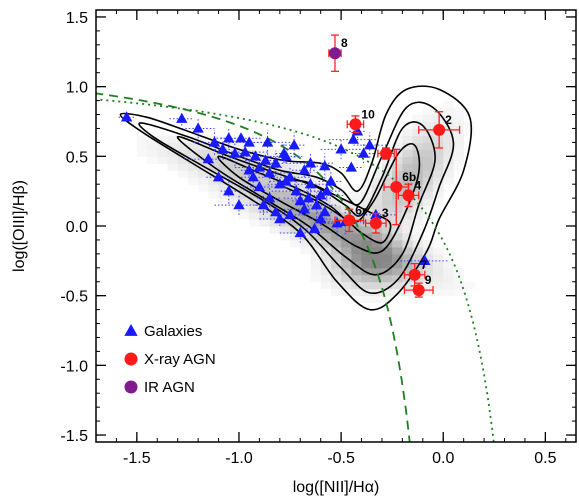 This screenshot has height=501, width=579. I want to click on y-tick-label: -1.0, so click(74, 366).